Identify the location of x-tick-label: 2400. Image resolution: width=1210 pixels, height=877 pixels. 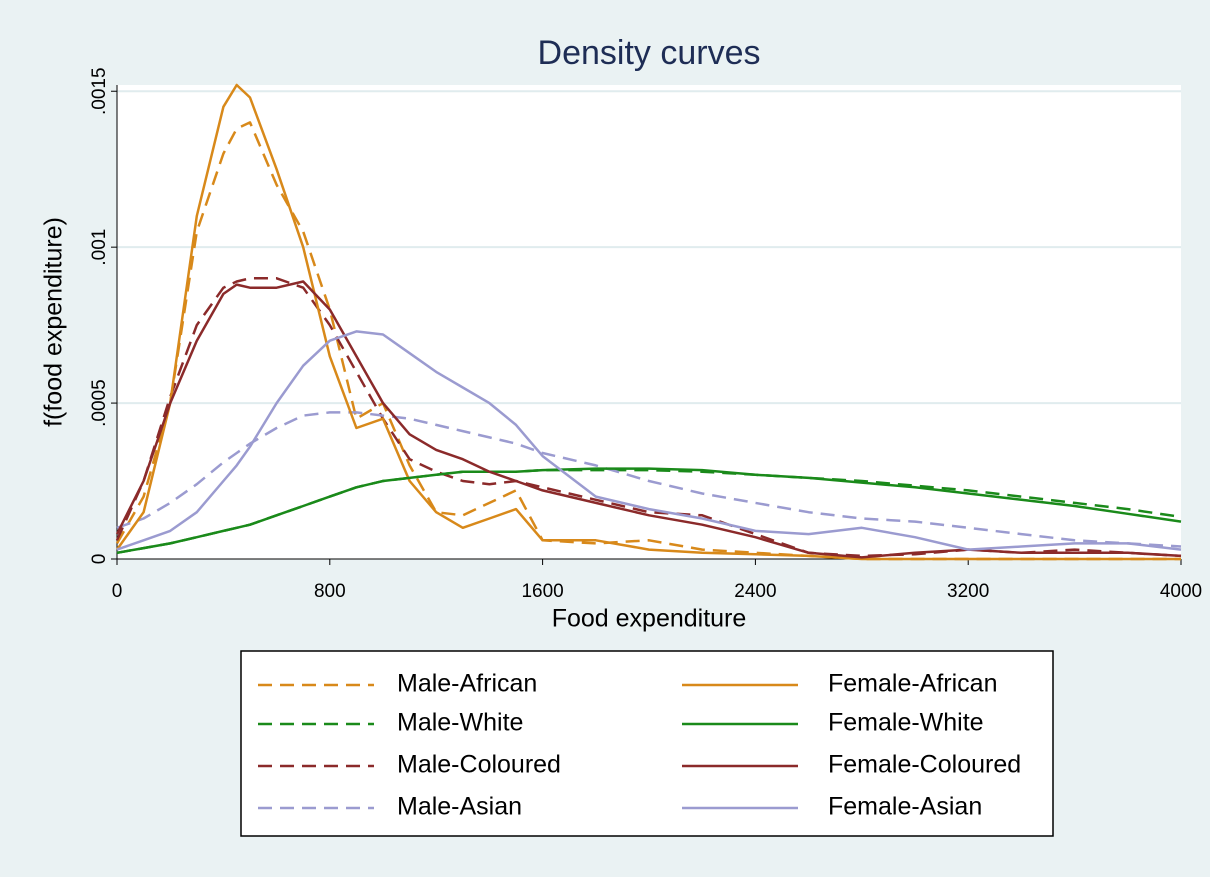
(755, 591).